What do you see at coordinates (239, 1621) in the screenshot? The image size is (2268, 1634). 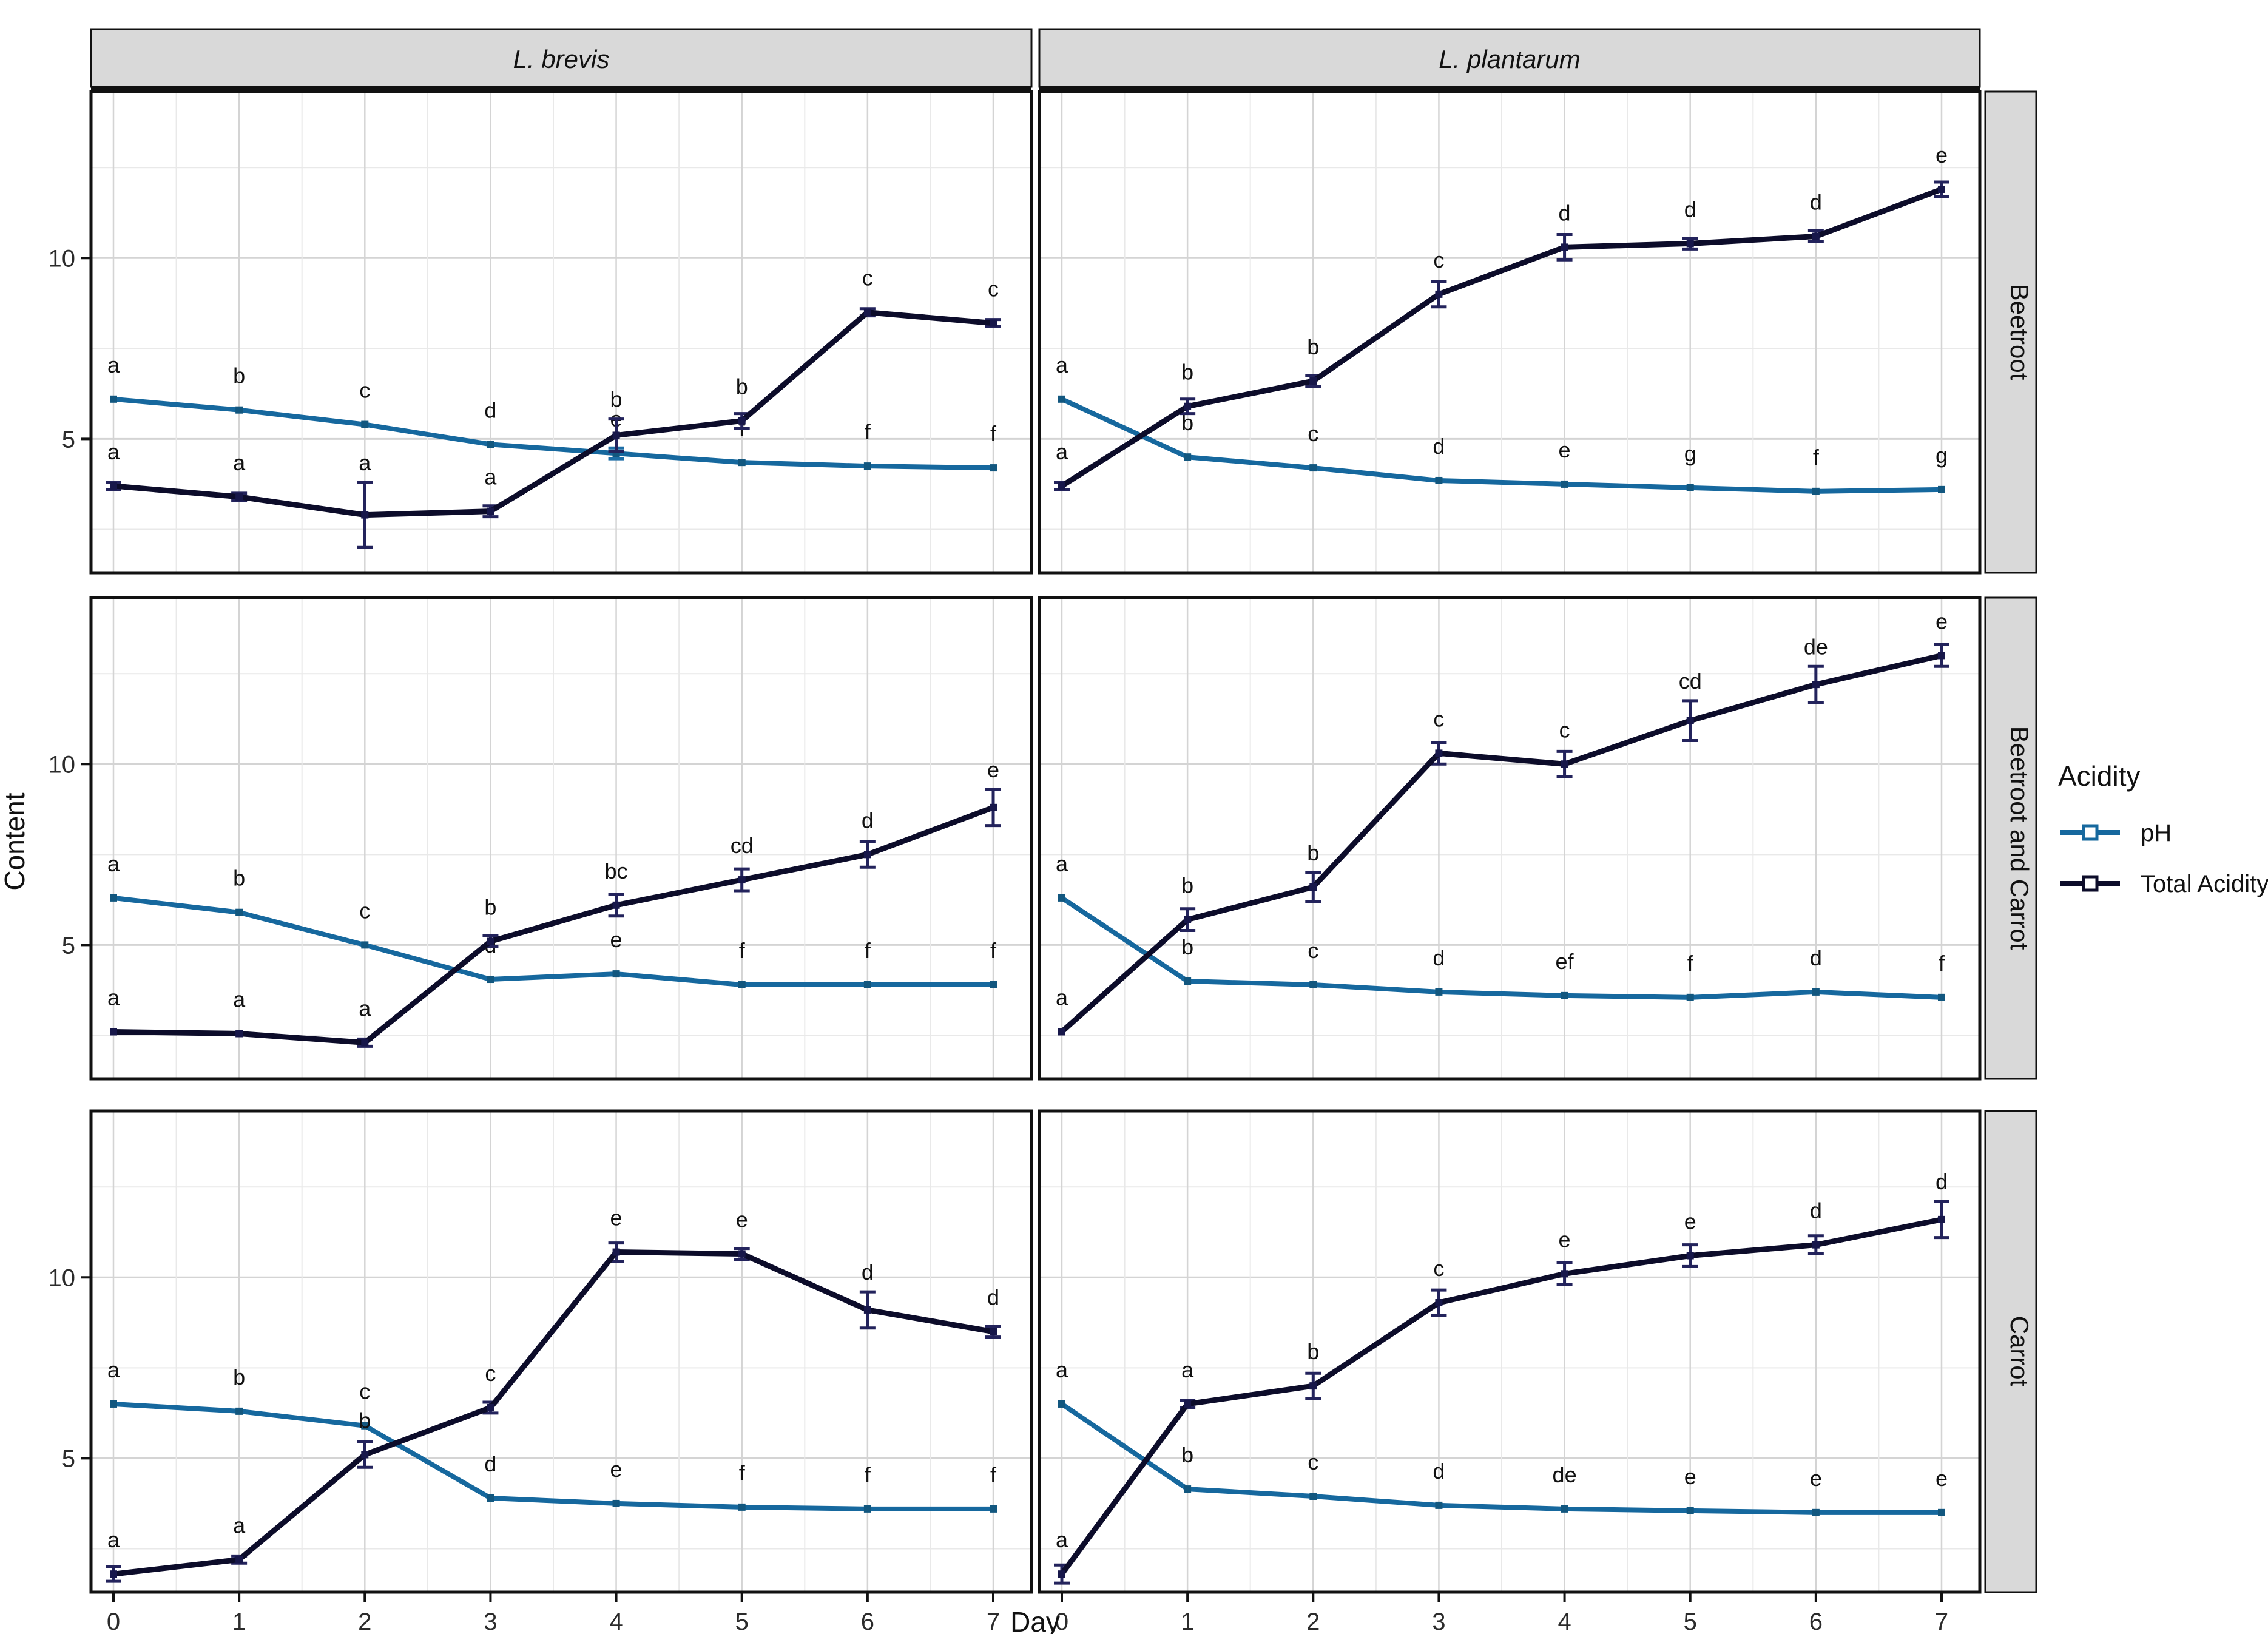 I see `x-tick-label: 1` at bounding box center [239, 1621].